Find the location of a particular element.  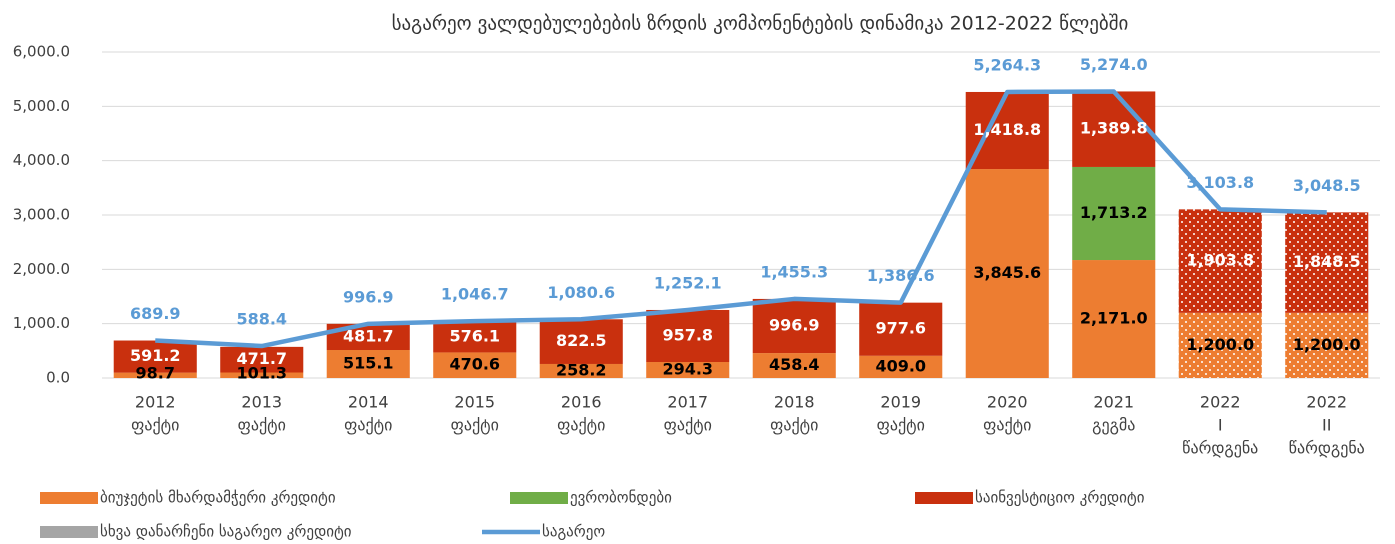

value-label: 1,252.1 is located at coordinates (688, 282).